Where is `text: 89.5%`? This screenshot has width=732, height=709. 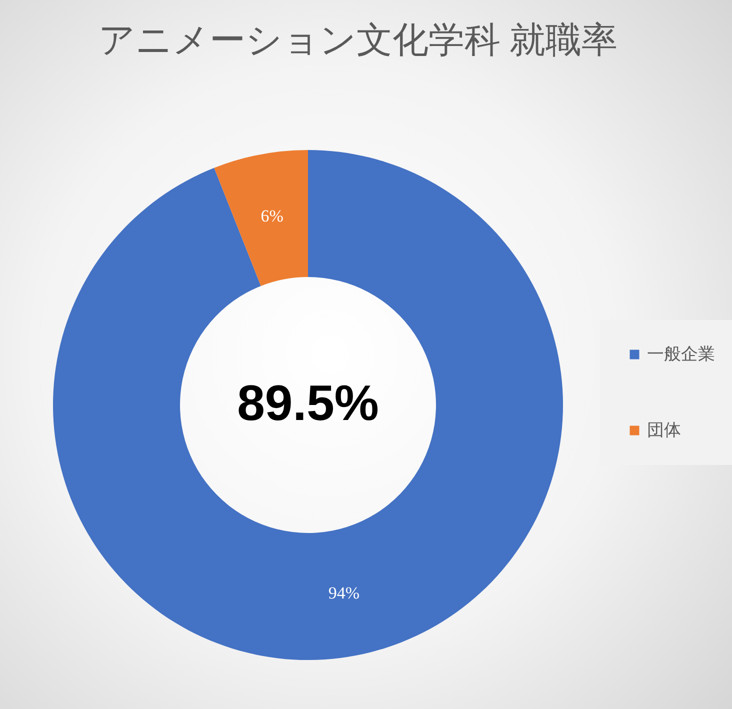
text: 89.5% is located at coordinates (308, 403).